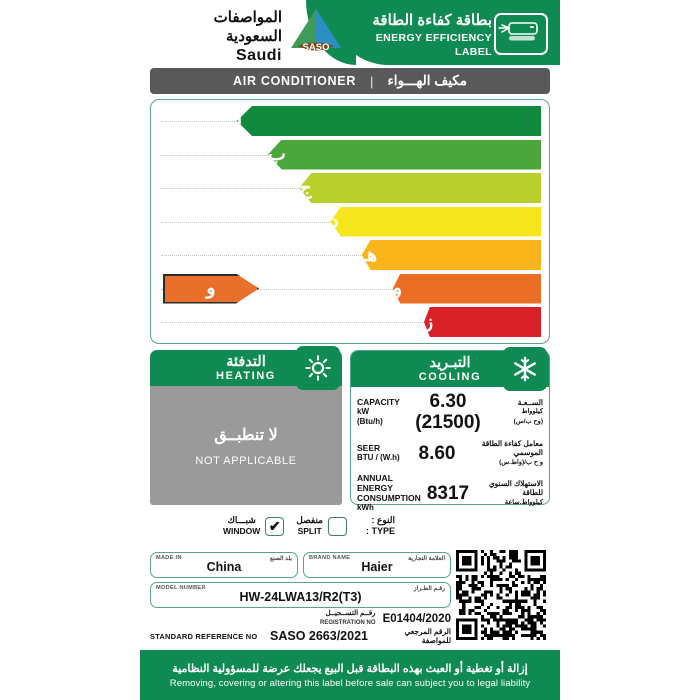  I want to click on rating-row: هـ, so click(350, 255).